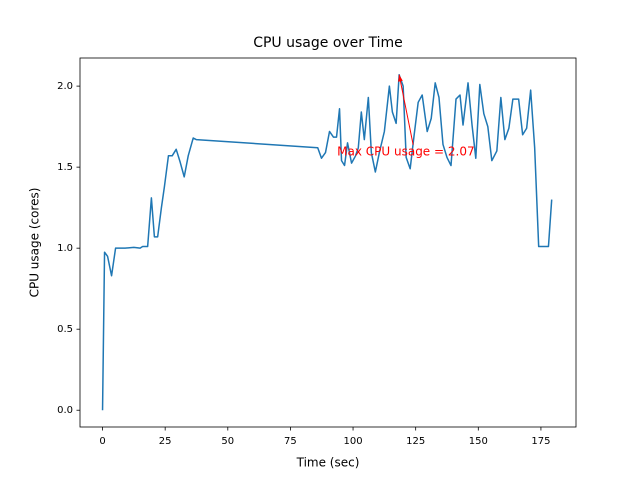  Describe the element at coordinates (290, 441) in the screenshot. I see `x-tick-label: 75` at that location.